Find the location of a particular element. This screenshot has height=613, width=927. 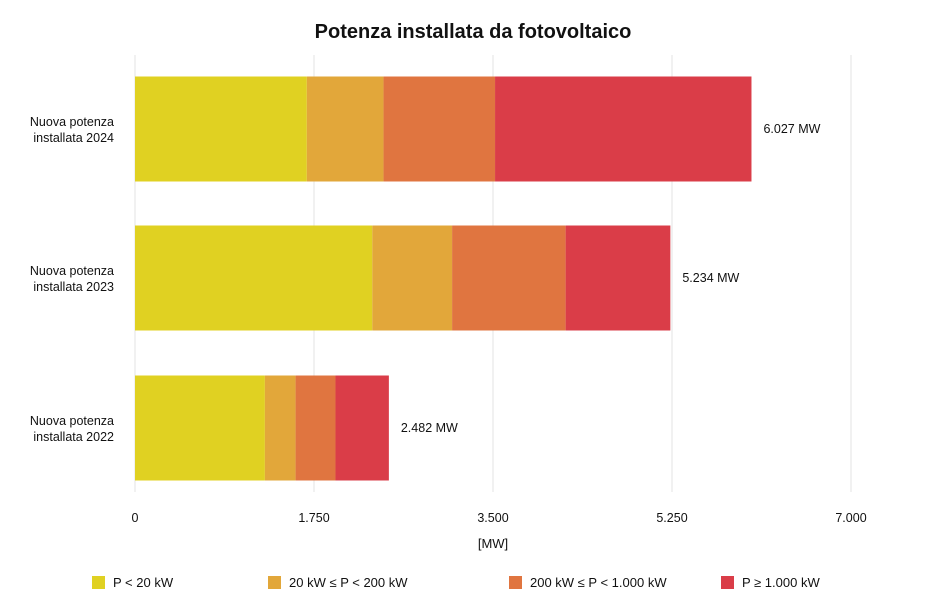

legend-label: P < 20 kW is located at coordinates (143, 582).